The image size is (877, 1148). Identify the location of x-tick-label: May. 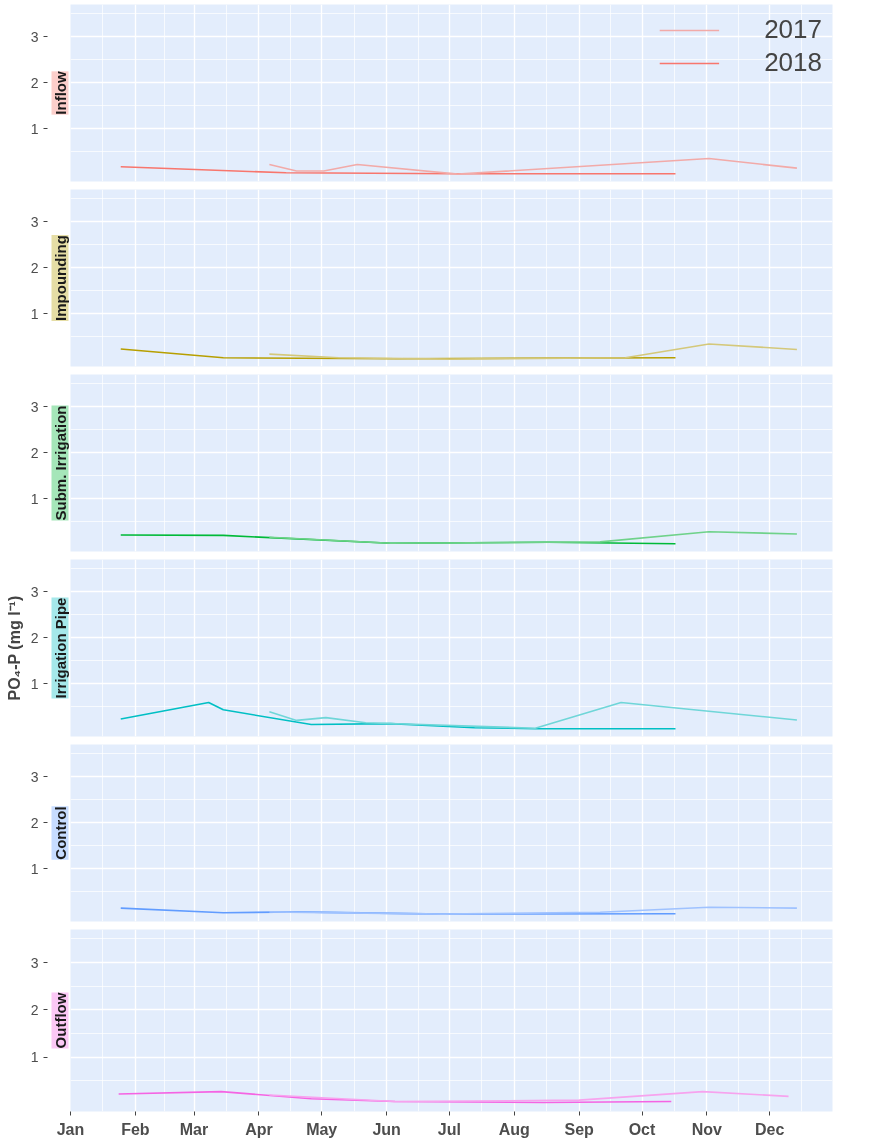
(322, 1129).